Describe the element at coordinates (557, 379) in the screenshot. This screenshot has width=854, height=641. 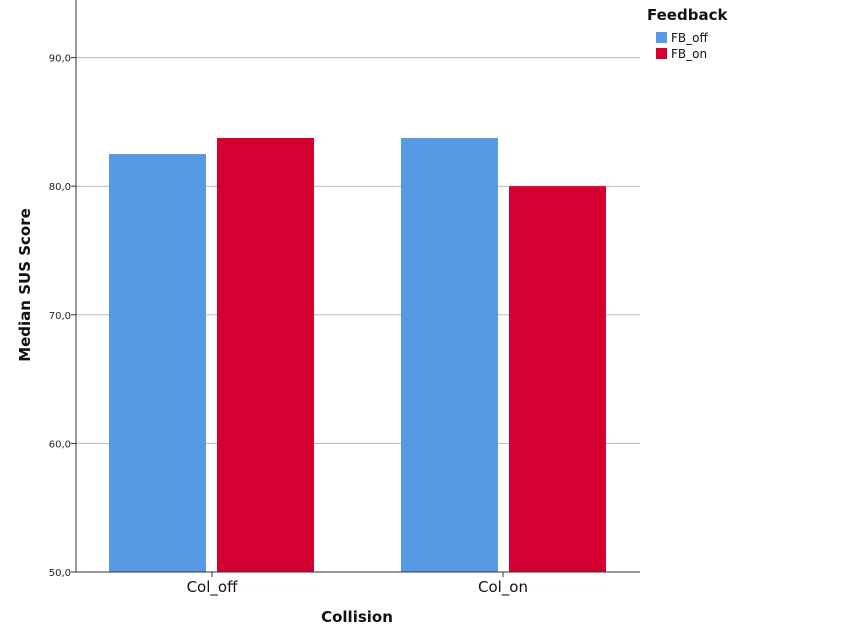
I see `bar-FB_on-Col_on` at that location.